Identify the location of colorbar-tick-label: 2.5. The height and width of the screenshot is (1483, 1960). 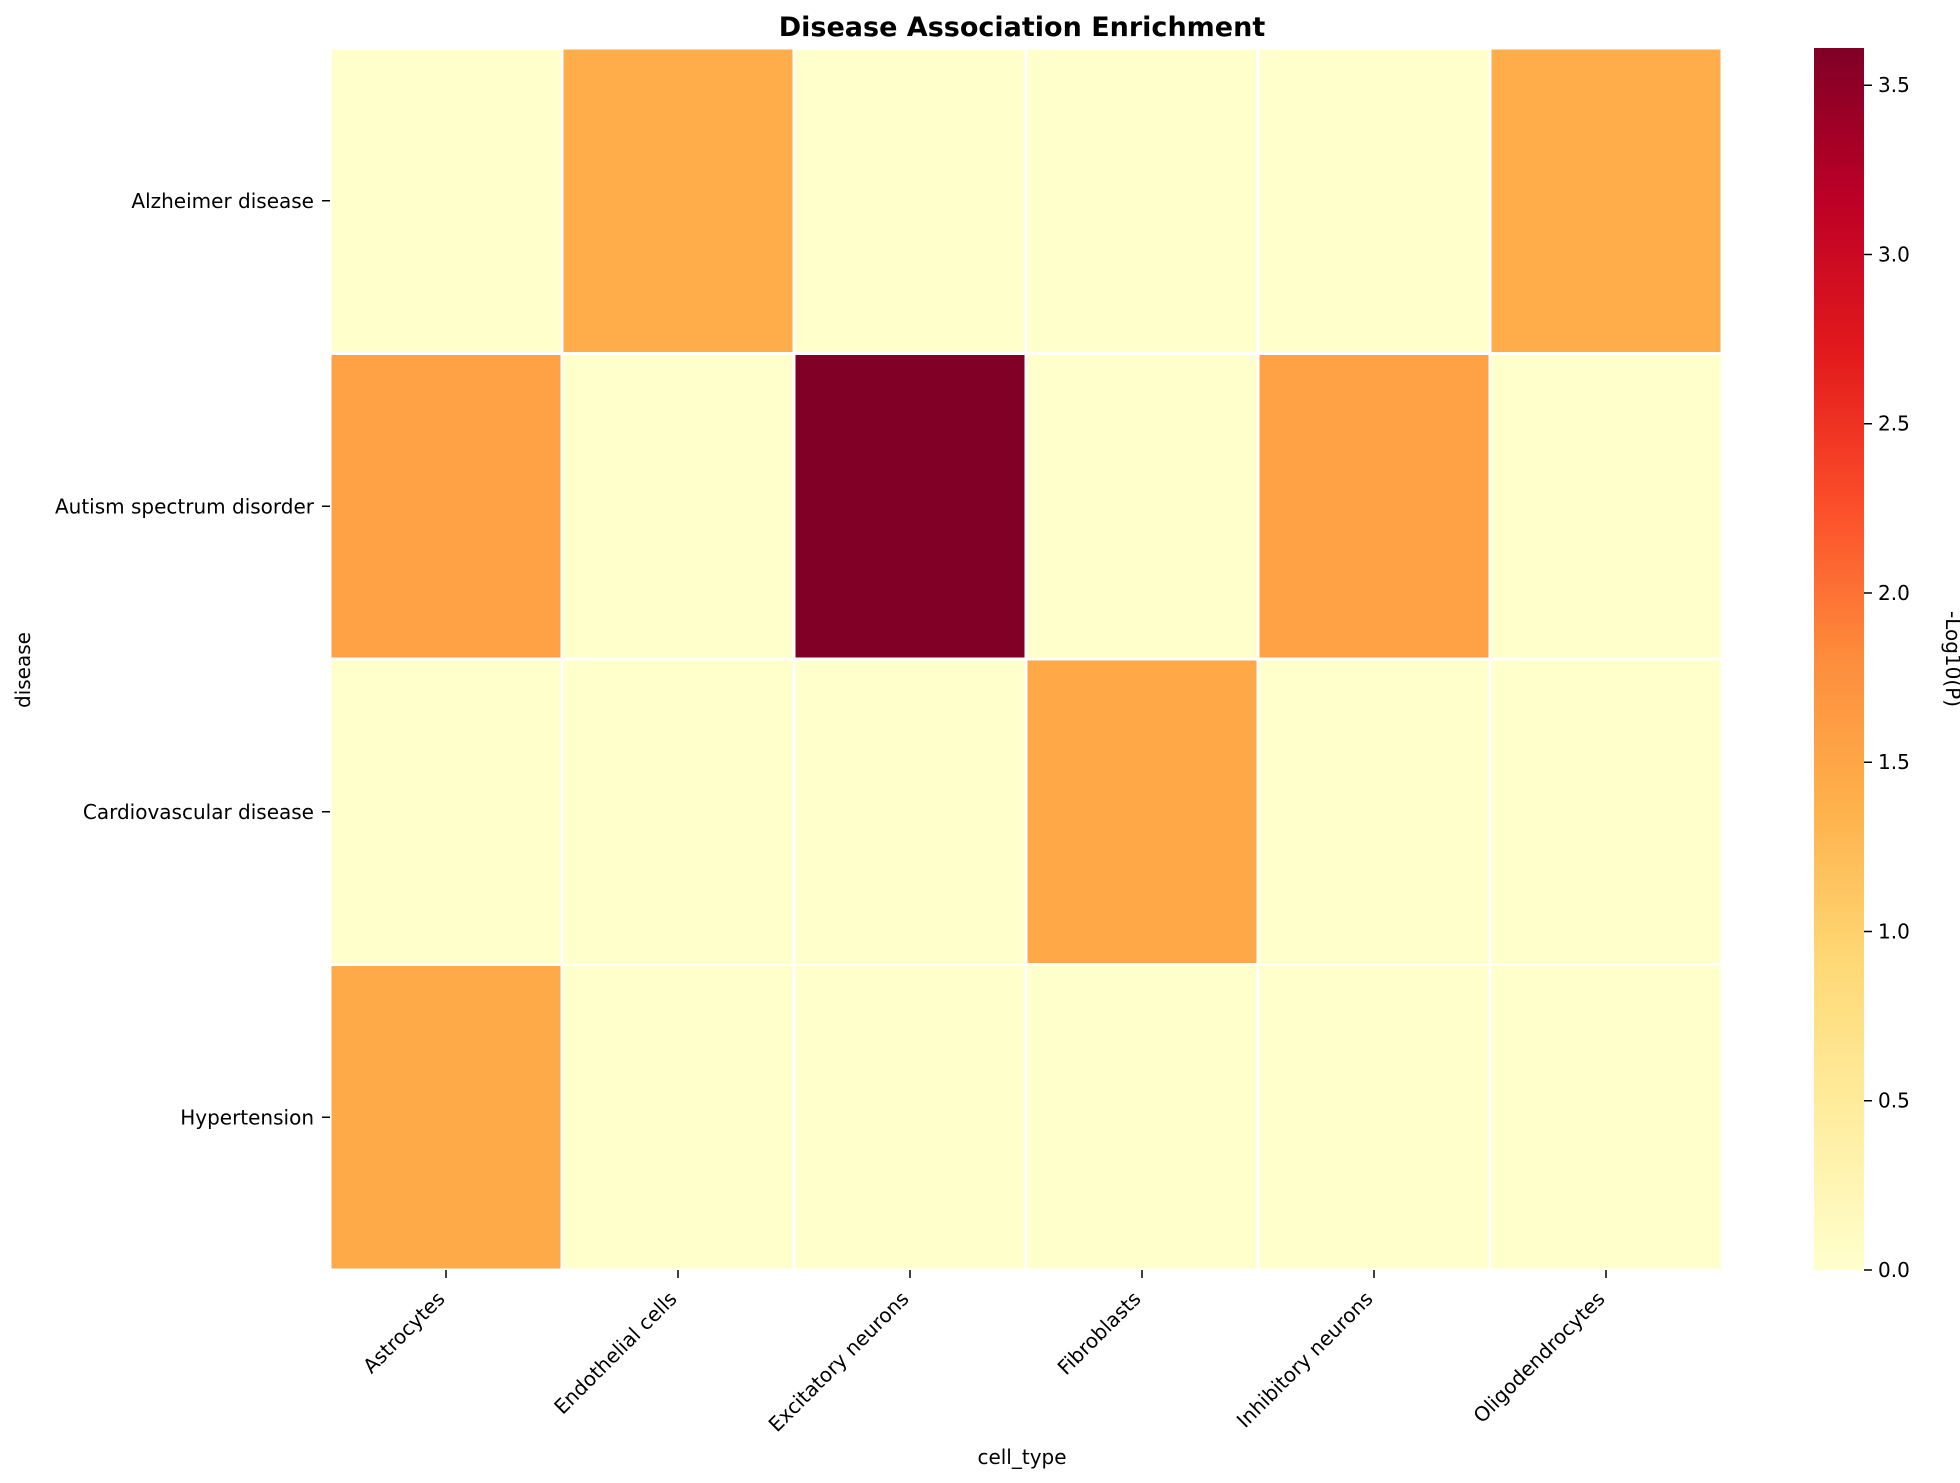
(1894, 424).